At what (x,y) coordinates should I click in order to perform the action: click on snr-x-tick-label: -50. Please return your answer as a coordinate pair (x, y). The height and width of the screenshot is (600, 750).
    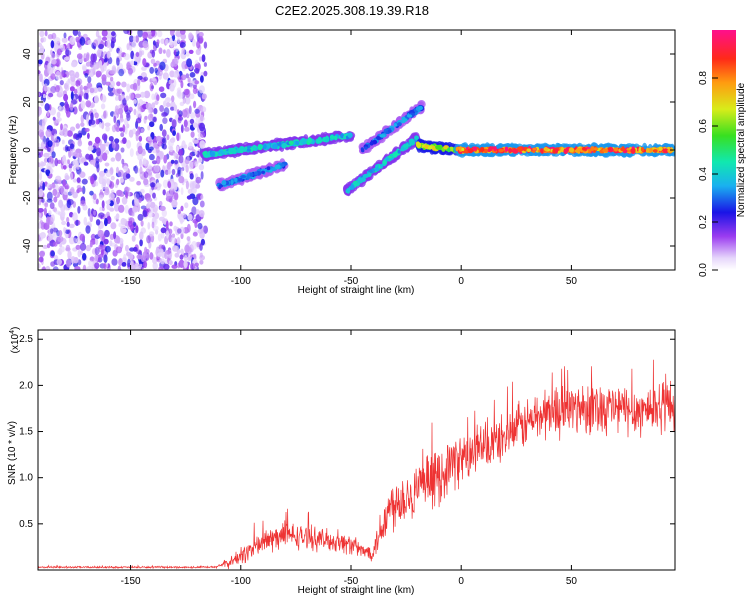
    Looking at the image, I should click on (351, 581).